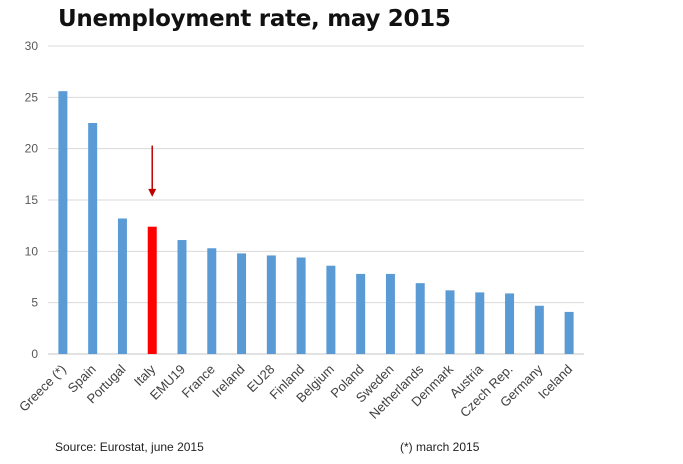  What do you see at coordinates (34, 303) in the screenshot?
I see `y-tick-label: 5` at bounding box center [34, 303].